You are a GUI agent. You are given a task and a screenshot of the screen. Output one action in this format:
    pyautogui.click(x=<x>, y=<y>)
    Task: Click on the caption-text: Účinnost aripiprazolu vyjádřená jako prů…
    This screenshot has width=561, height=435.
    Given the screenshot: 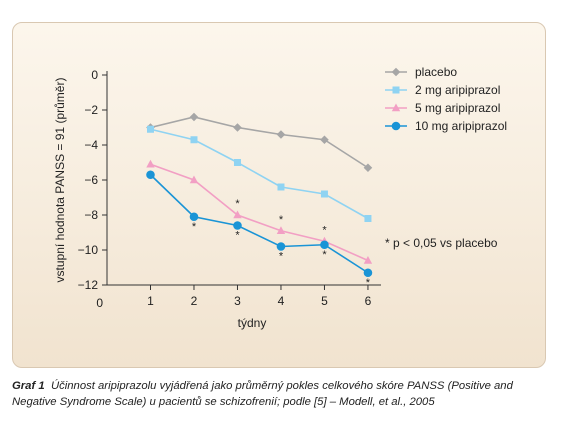 What is the action you would take?
    pyautogui.click(x=262, y=394)
    